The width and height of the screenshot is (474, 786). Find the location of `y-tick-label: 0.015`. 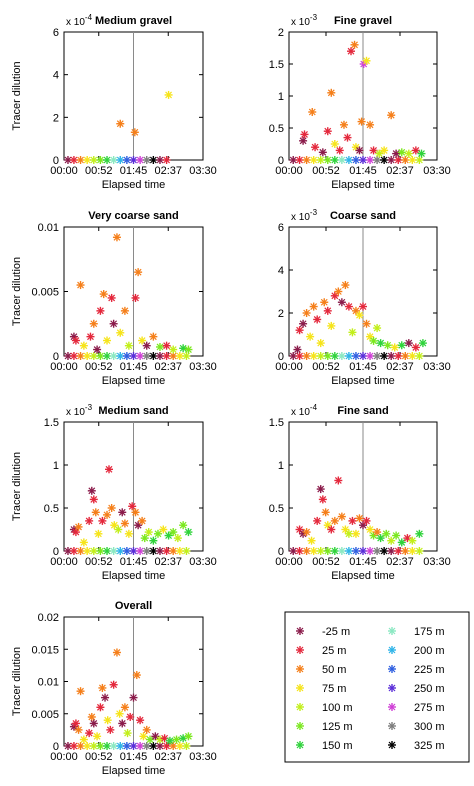

y-tick-label: 0.015 is located at coordinates (45, 650).